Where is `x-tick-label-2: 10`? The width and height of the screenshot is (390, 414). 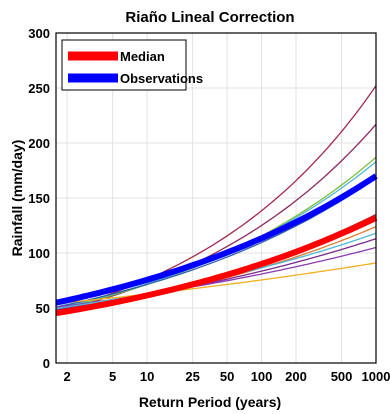 x-tick-label-2: 10 is located at coordinates (147, 376).